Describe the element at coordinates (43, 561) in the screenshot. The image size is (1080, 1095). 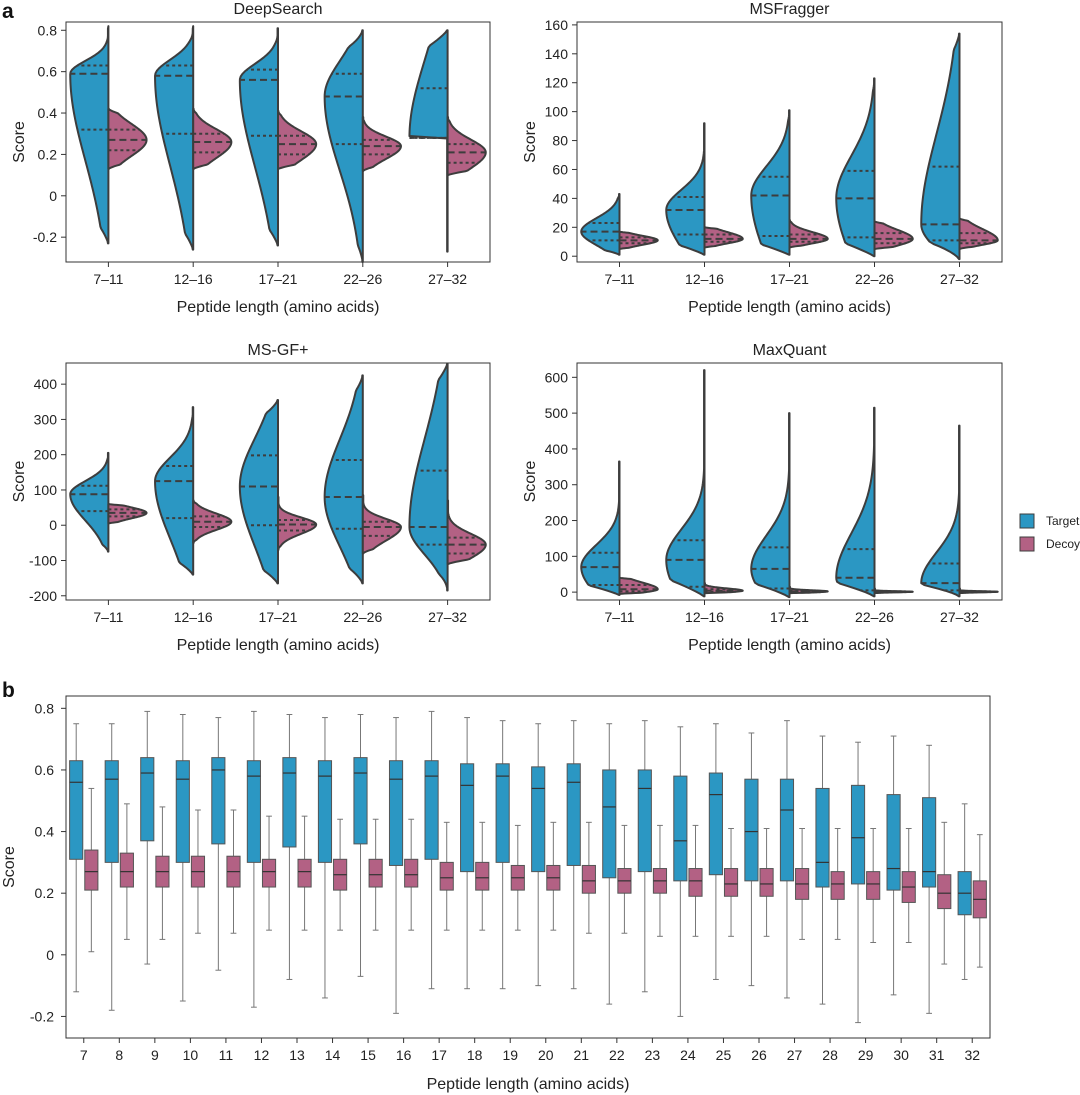
I see `y-tick-label: -100` at that location.